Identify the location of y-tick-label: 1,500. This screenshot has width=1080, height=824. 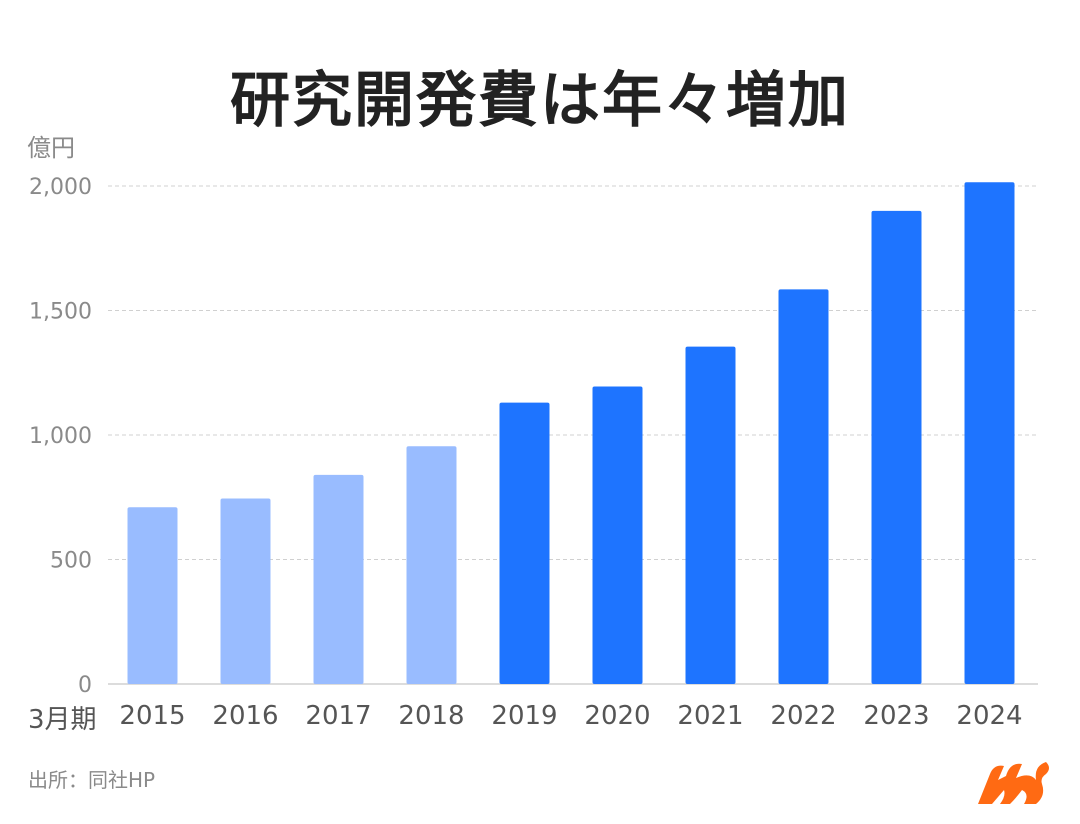
(60, 312).